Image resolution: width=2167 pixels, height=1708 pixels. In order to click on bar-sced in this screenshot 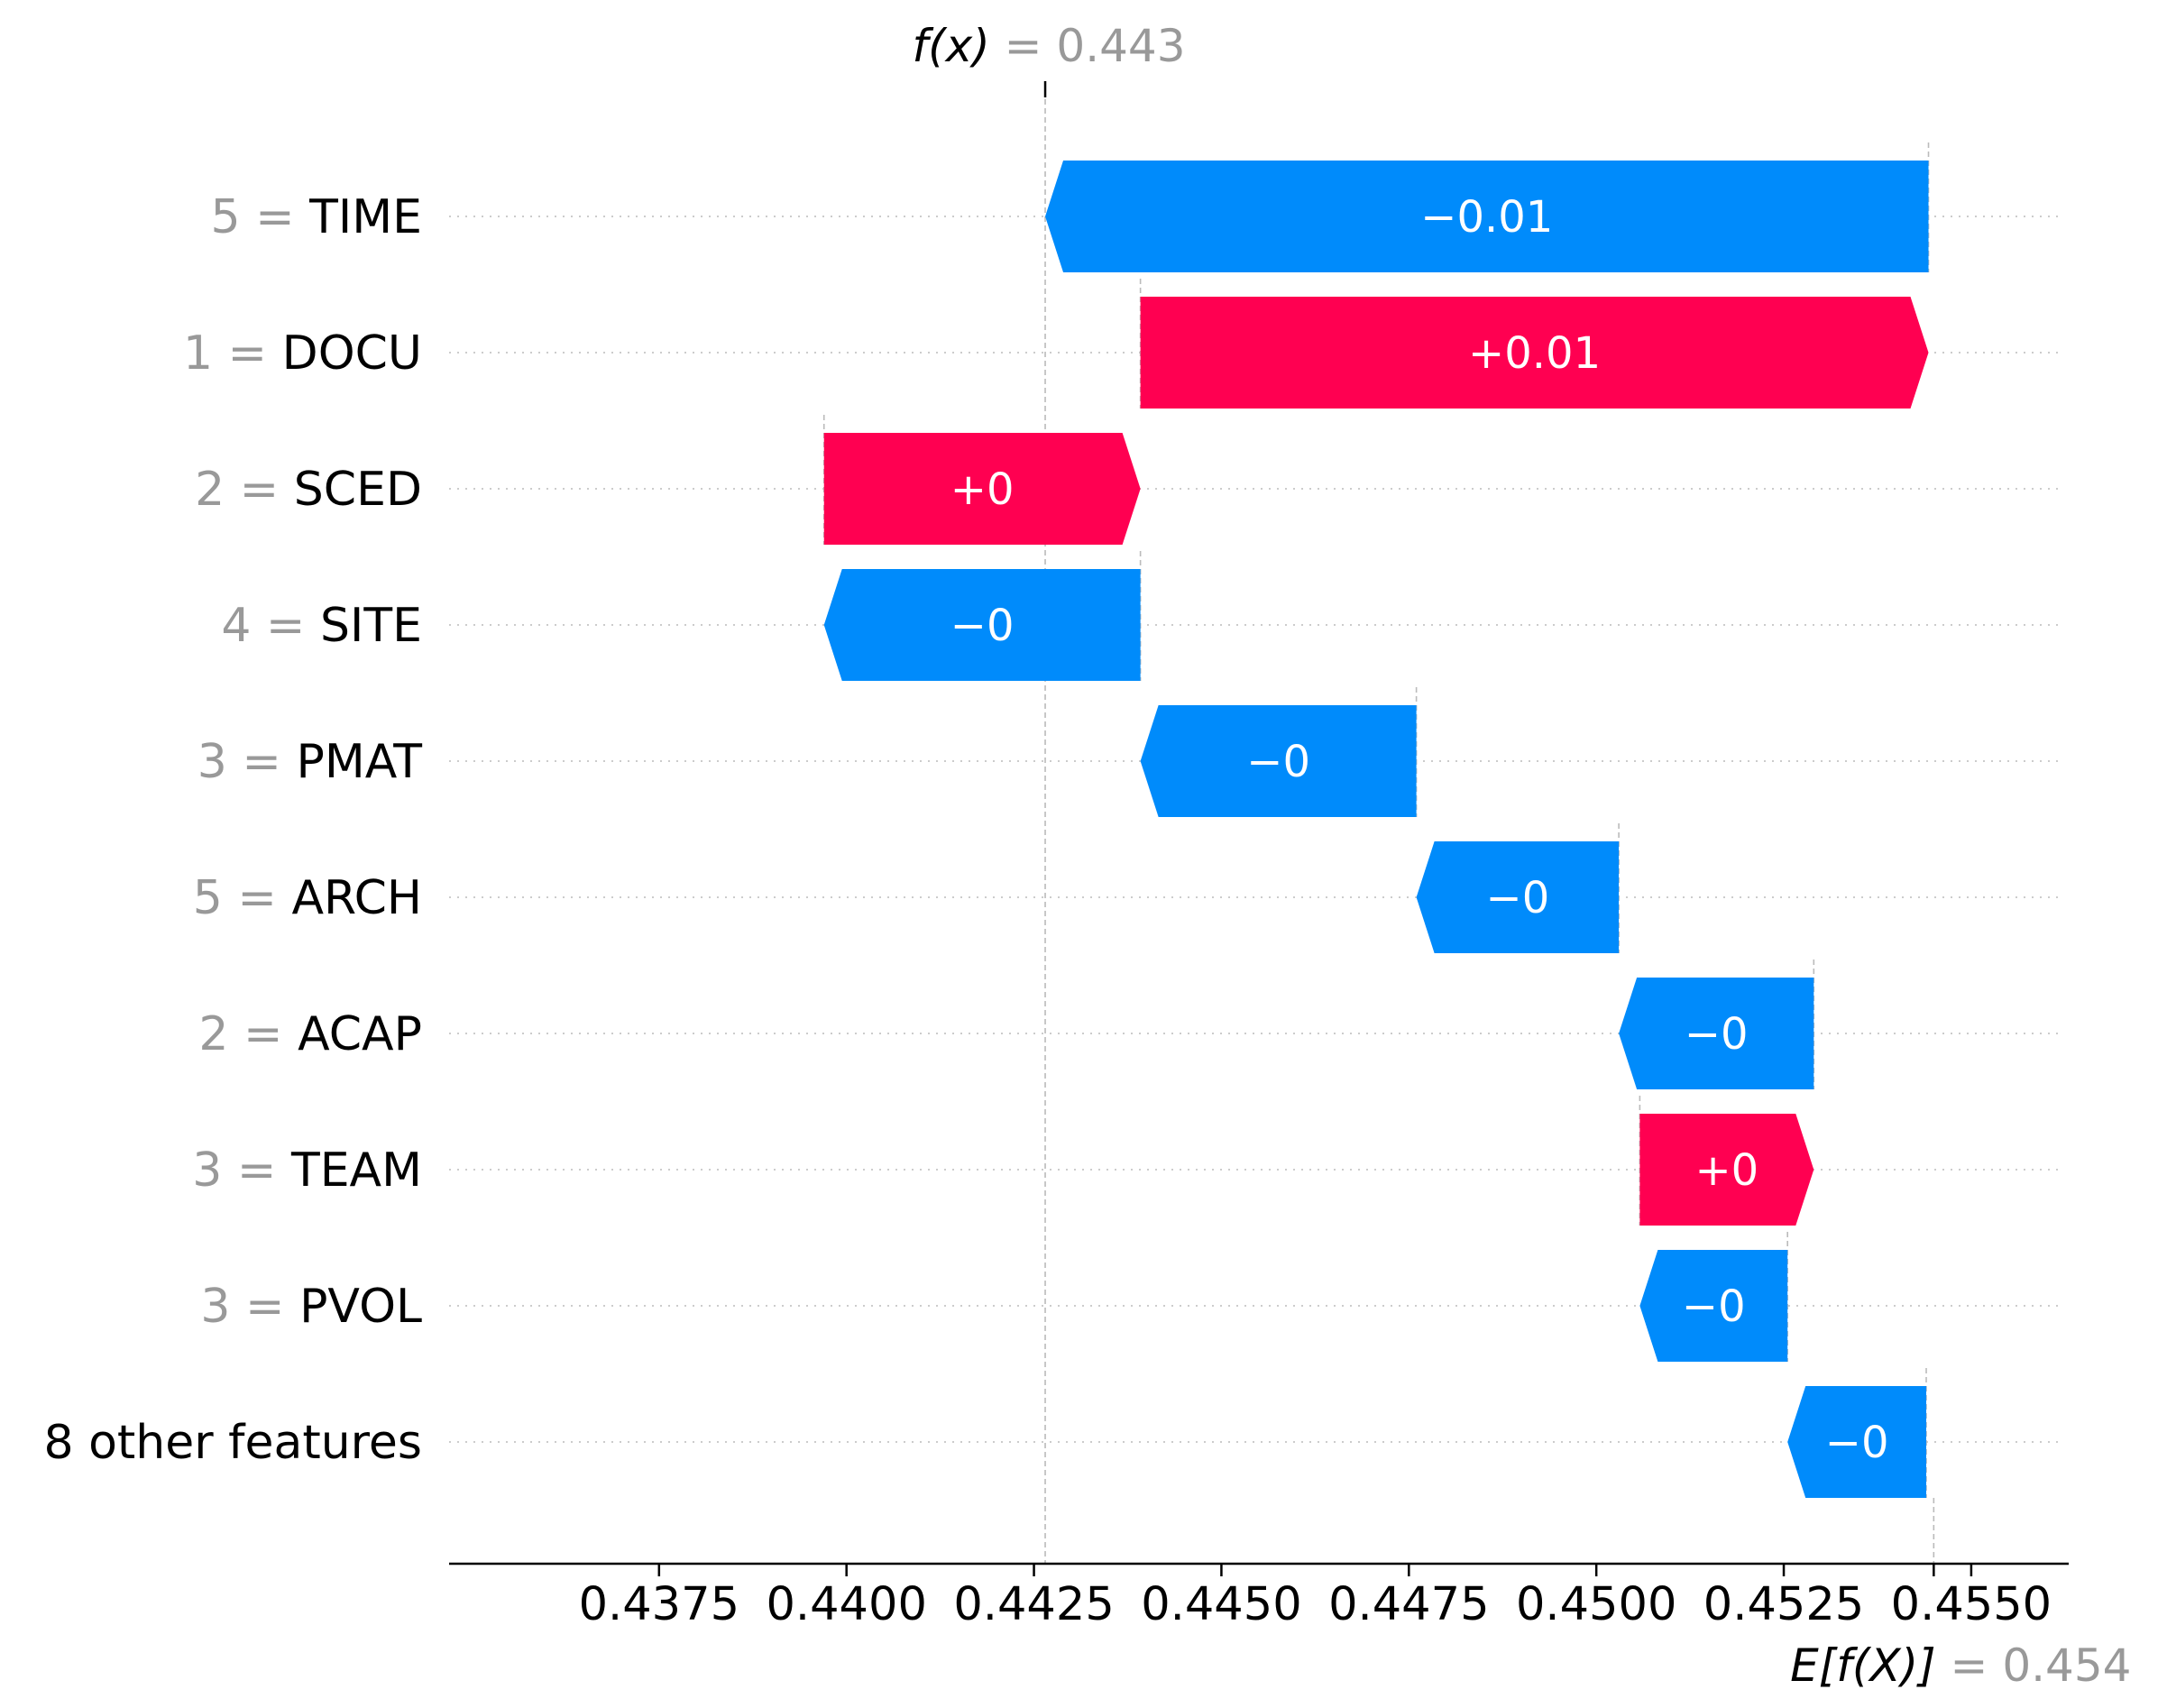, I will do `click(982, 489)`.